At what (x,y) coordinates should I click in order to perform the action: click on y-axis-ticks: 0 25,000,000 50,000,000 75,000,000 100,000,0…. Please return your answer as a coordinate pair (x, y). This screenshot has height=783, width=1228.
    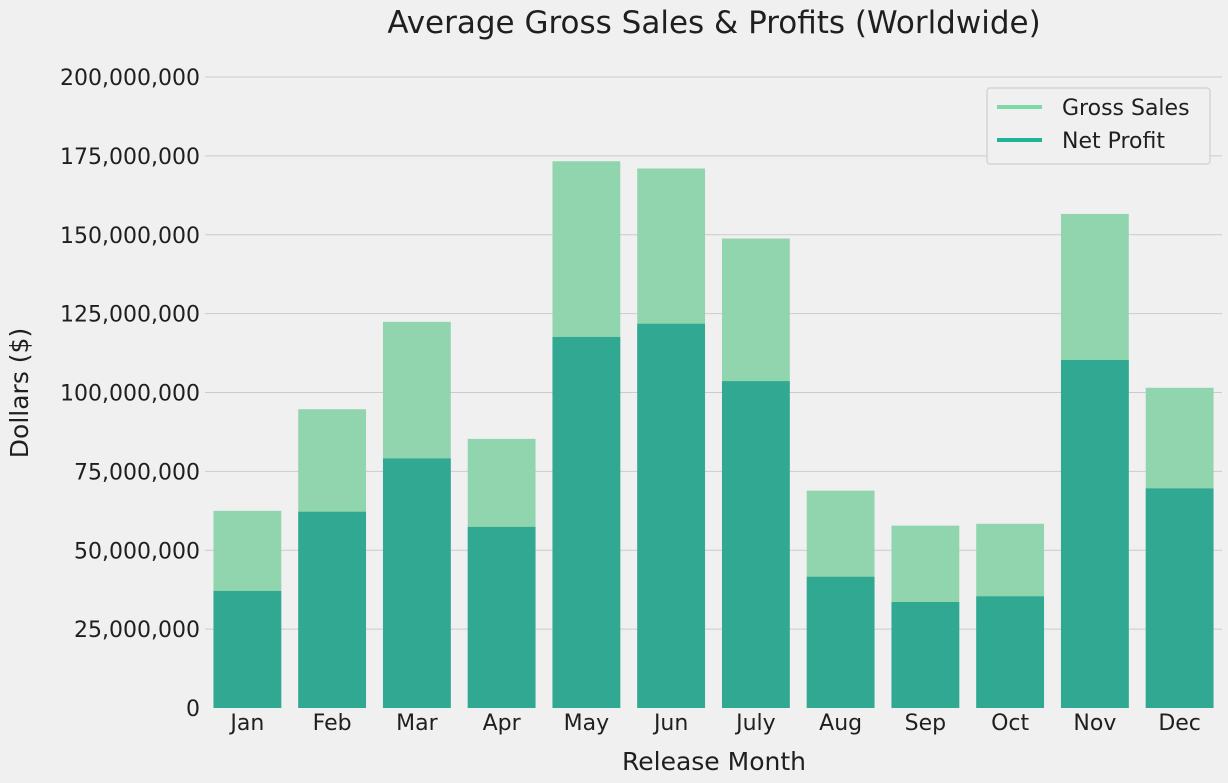
    Looking at the image, I should click on (130, 394).